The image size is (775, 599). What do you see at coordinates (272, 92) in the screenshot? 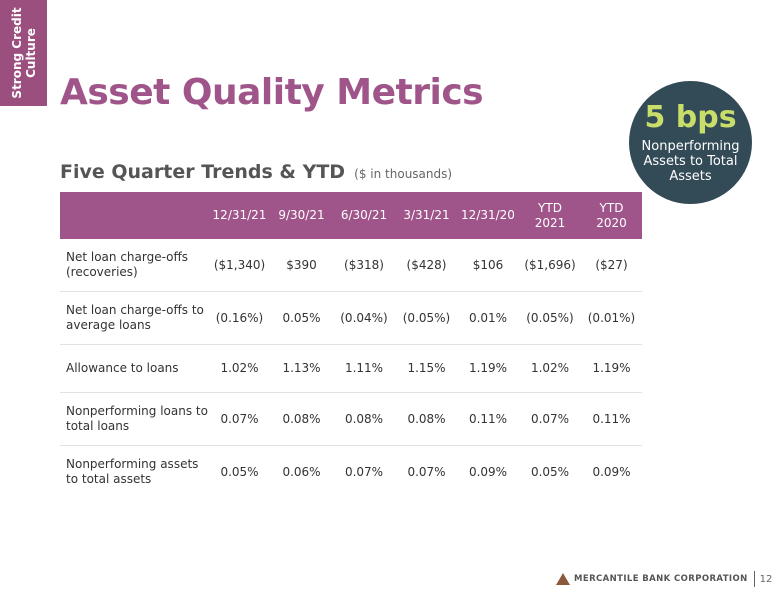
I see `page-title: Asset Quality Metrics` at bounding box center [272, 92].